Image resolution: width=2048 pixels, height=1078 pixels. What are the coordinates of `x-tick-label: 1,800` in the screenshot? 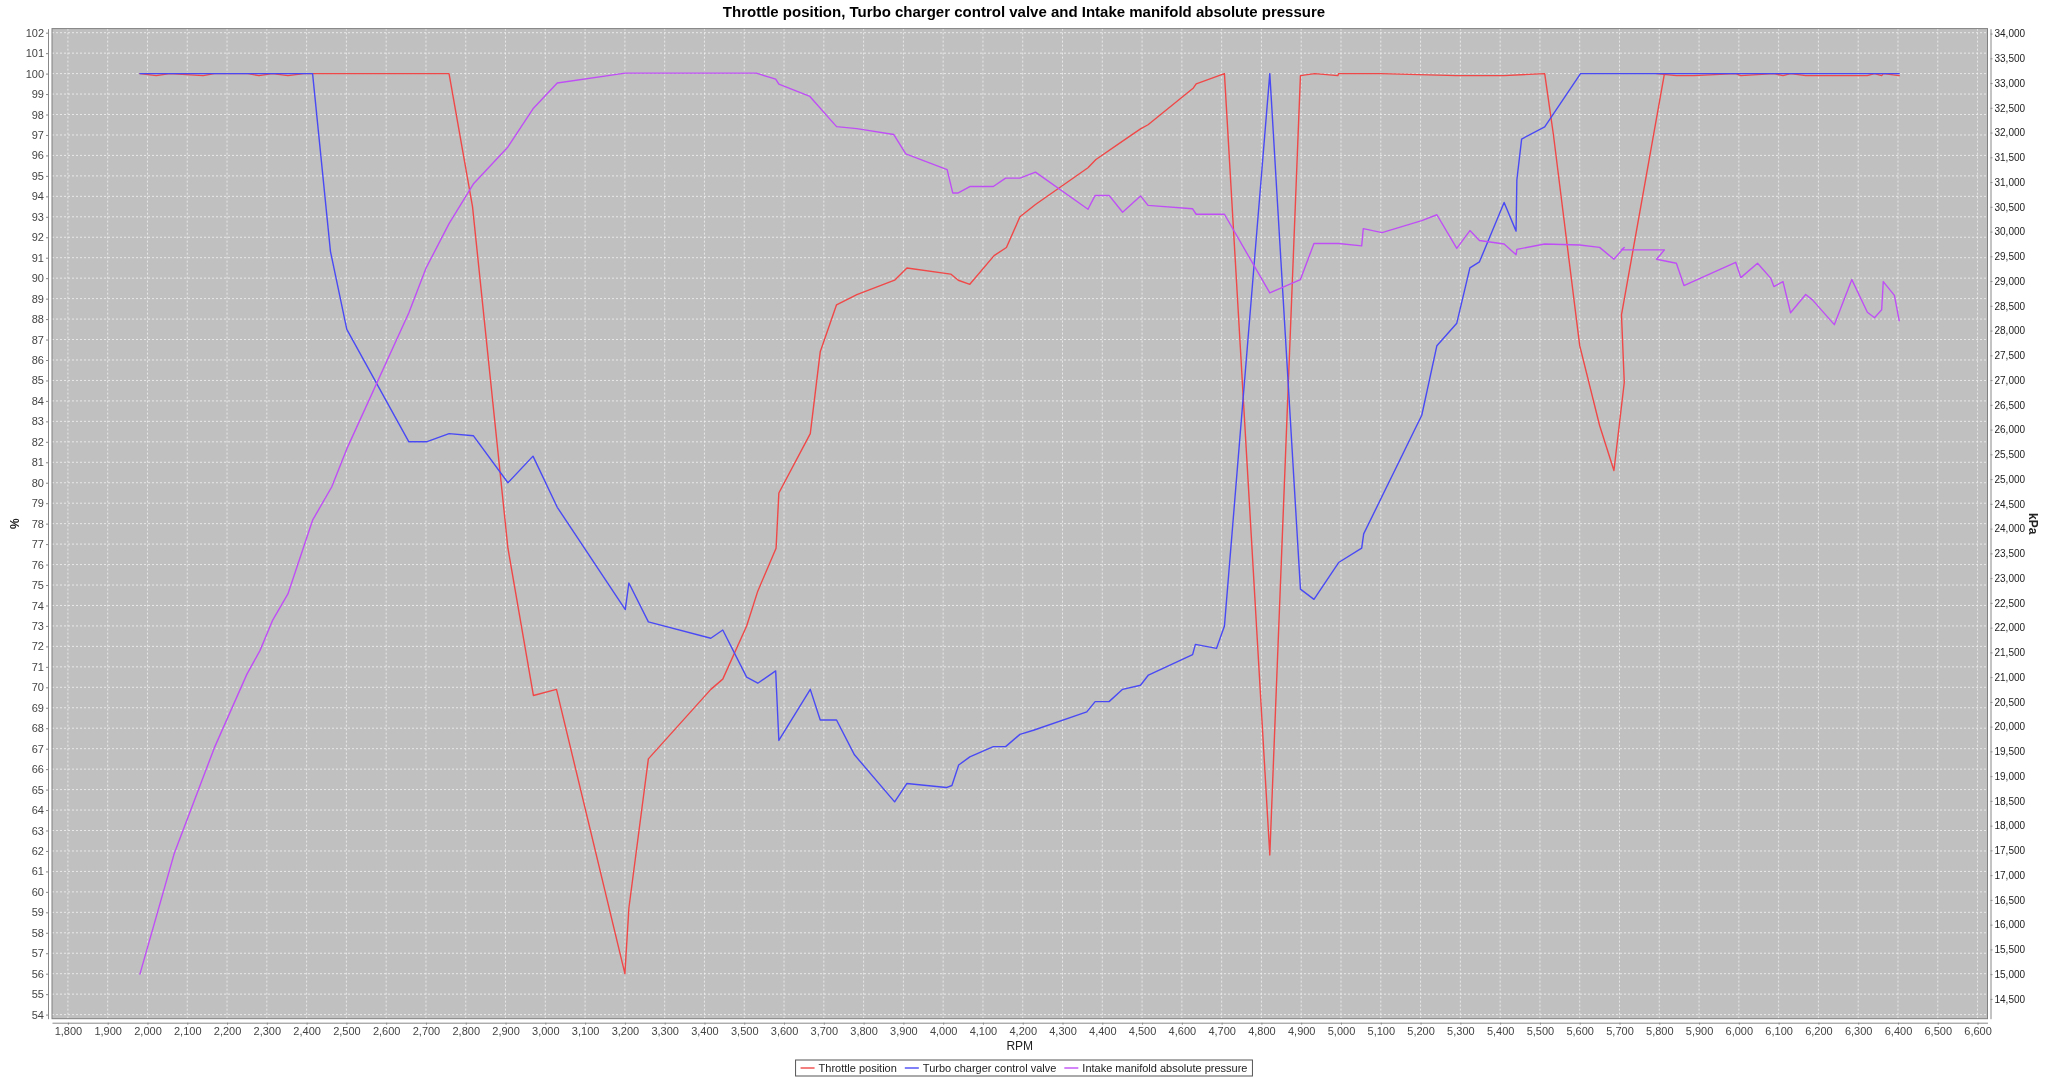 It's located at (68, 1031).